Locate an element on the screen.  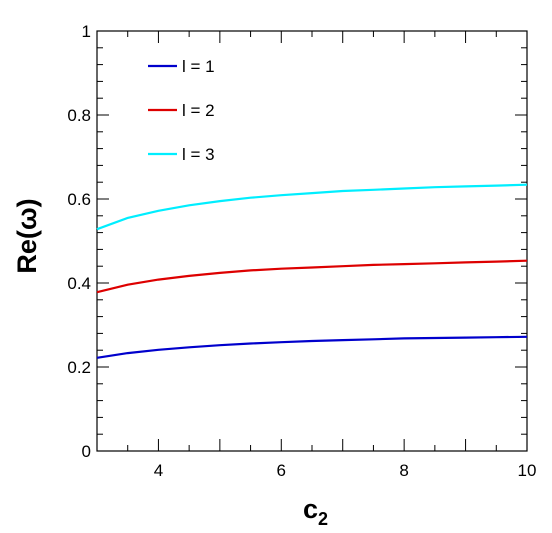
legend-label: l = 2 is located at coordinates (198, 110).